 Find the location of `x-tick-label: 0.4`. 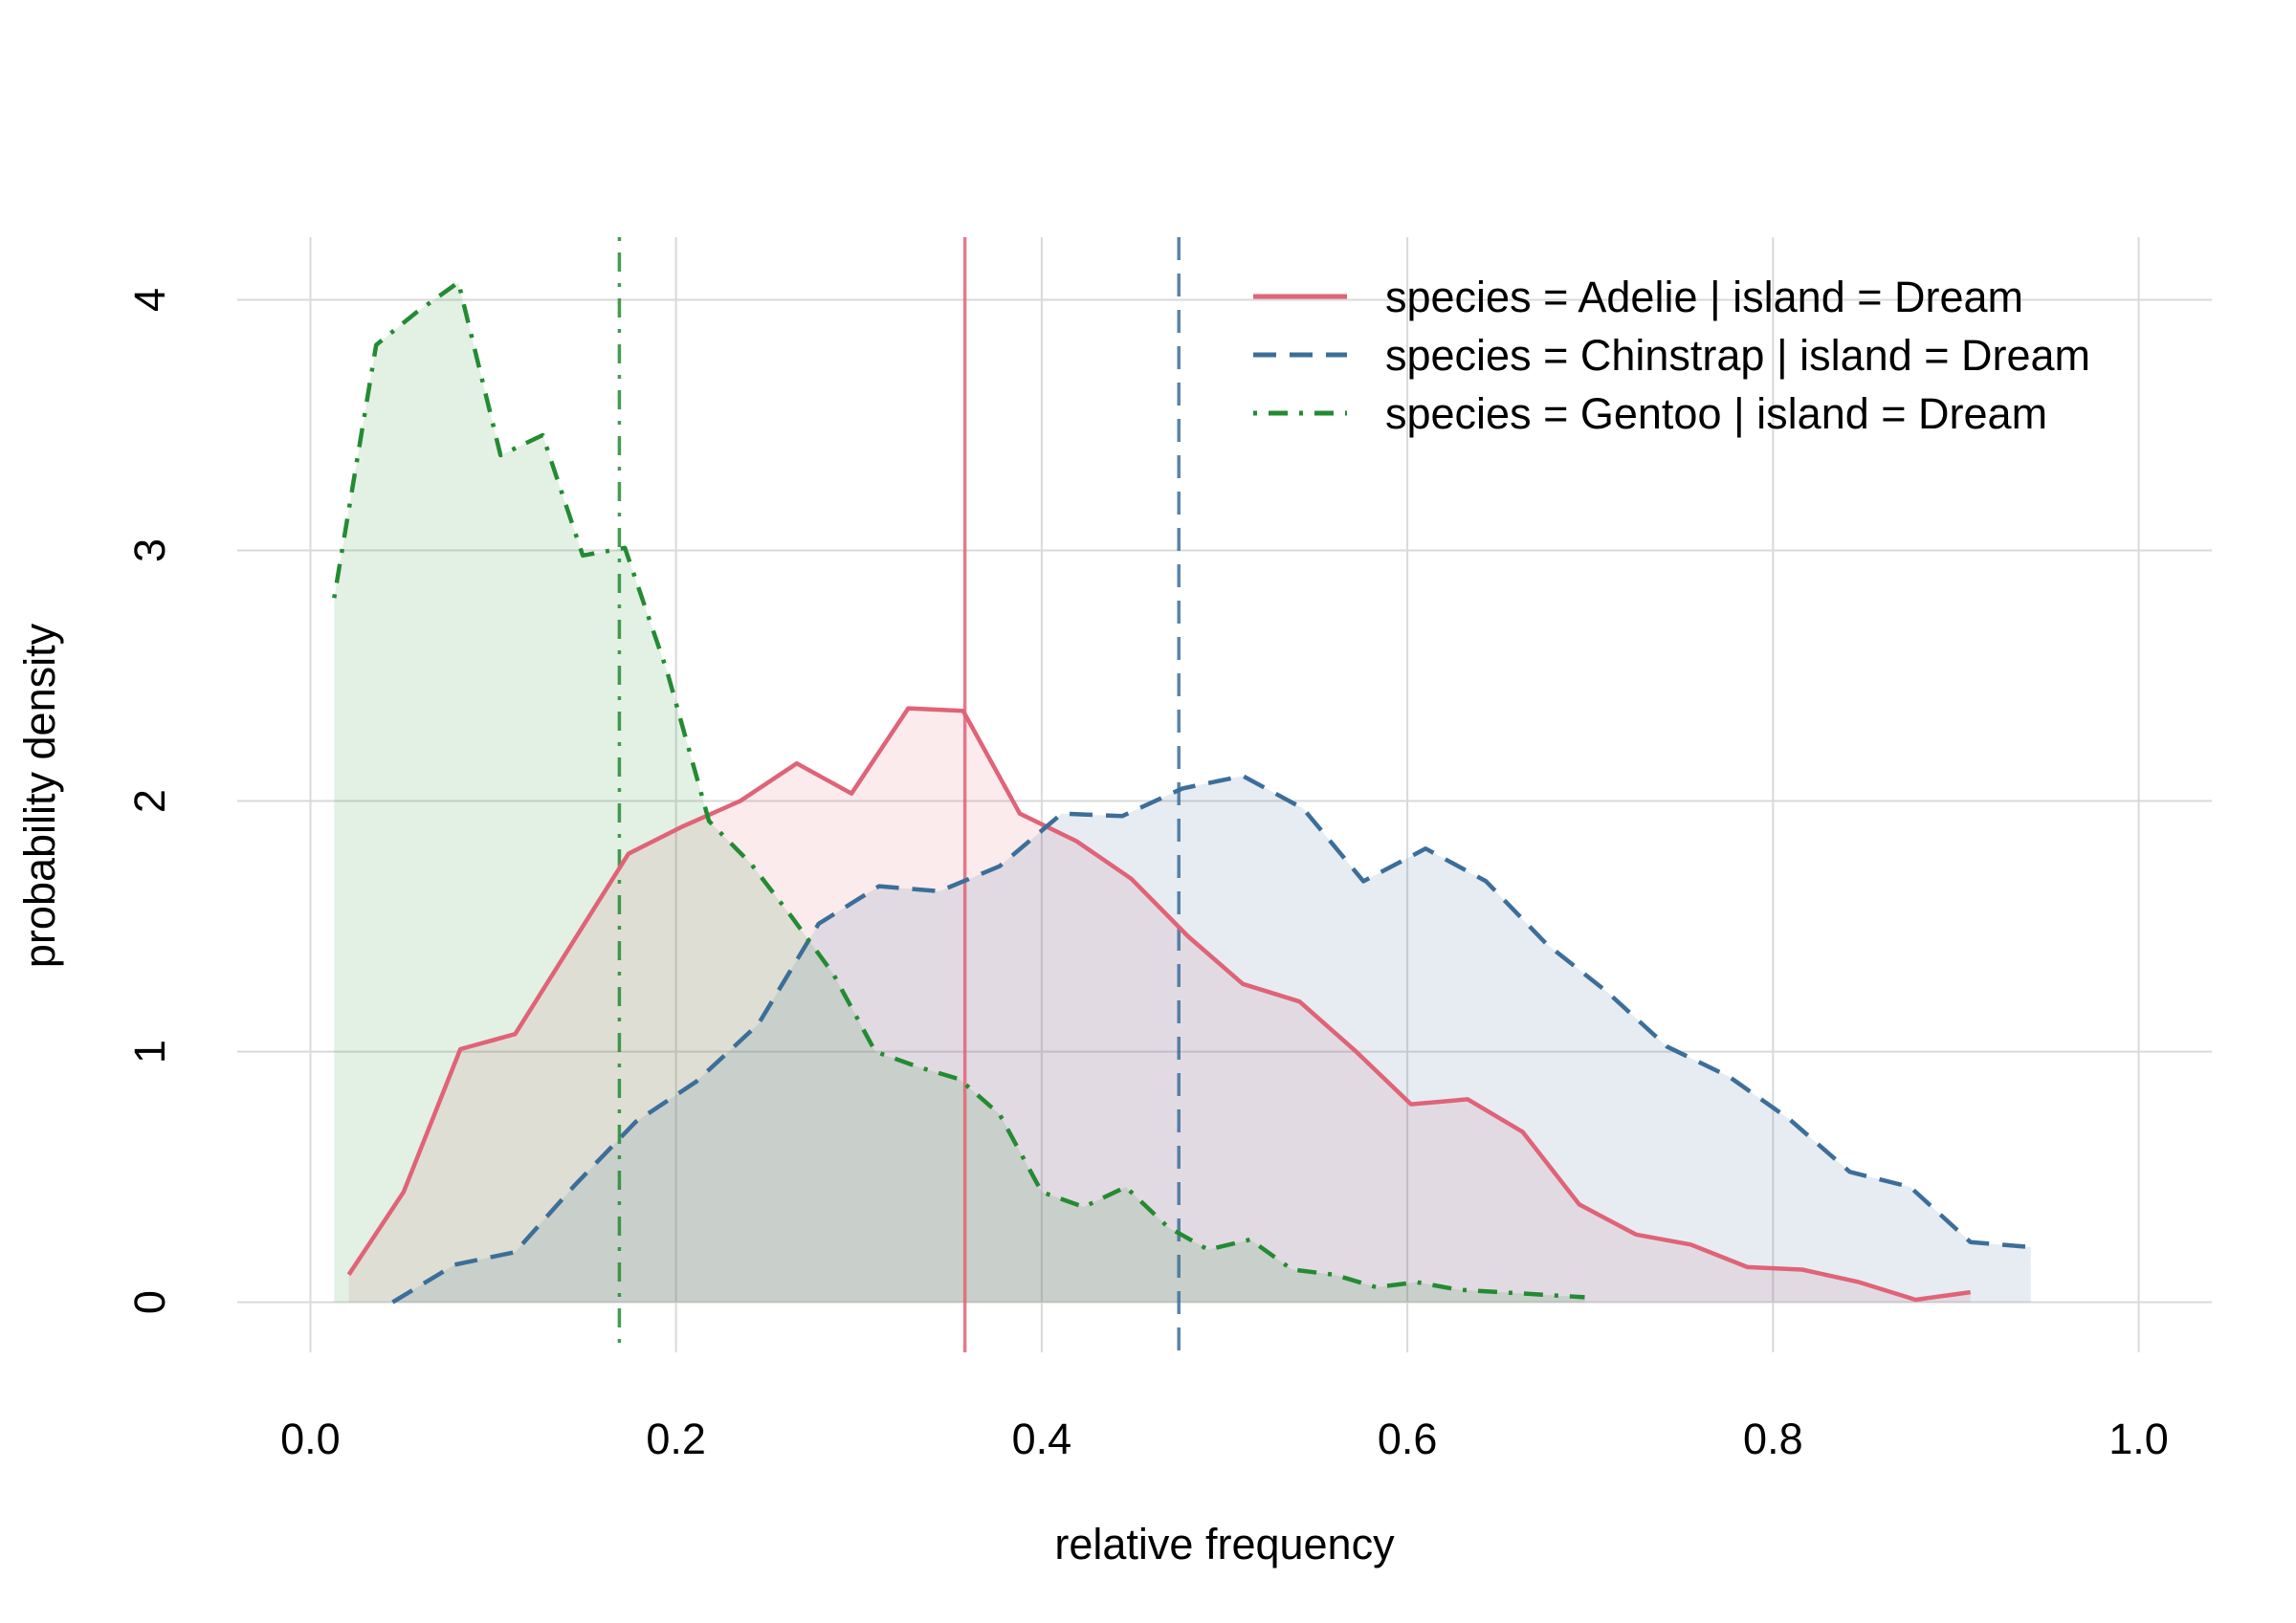

x-tick-label: 0.4 is located at coordinates (1042, 1439).